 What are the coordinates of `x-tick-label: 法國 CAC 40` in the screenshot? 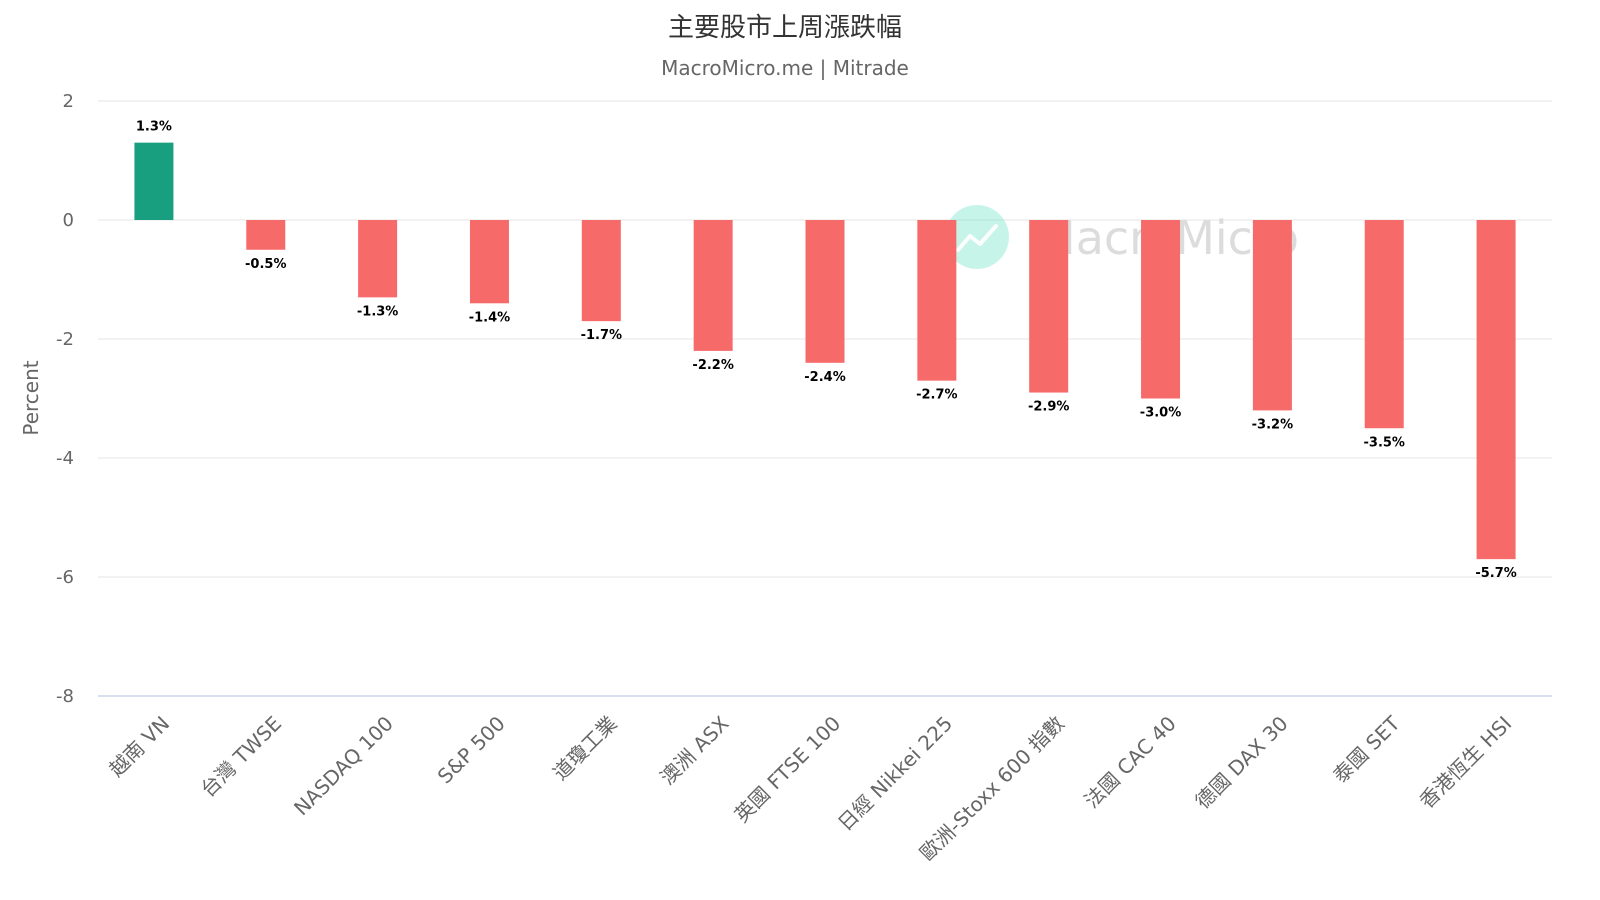 It's located at (1129, 761).